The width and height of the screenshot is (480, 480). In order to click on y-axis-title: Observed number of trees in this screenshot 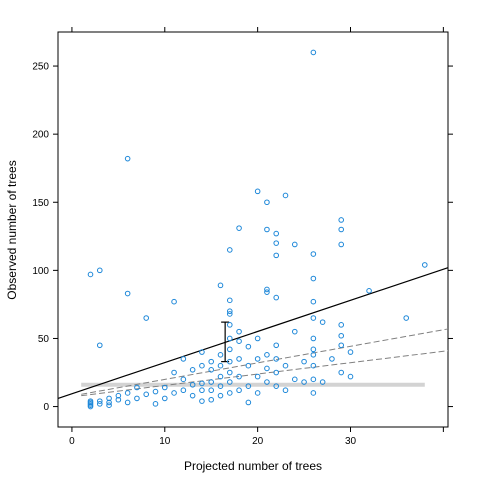, I will do `click(12, 229)`.